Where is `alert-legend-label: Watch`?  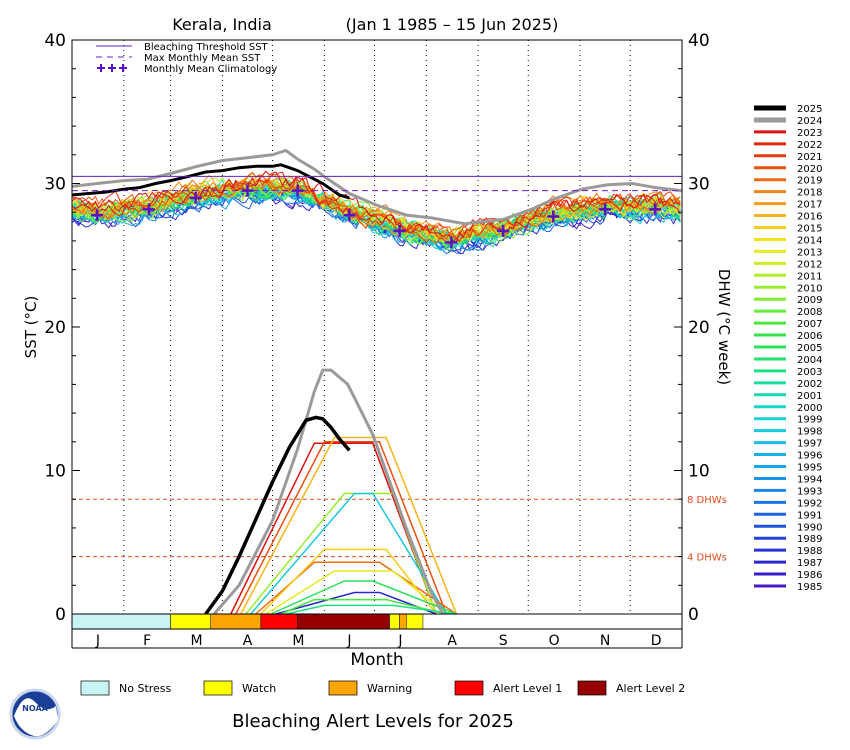
alert-legend-label: Watch is located at coordinates (259, 688).